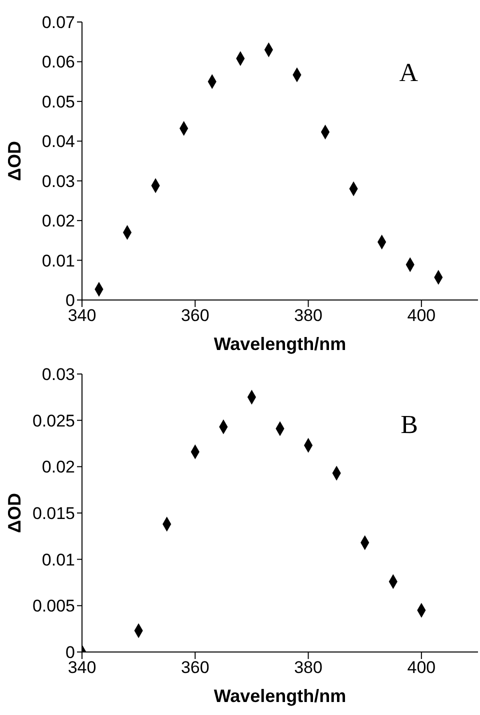 The width and height of the screenshot is (480, 715). What do you see at coordinates (53, 606) in the screenshot?
I see `y-tick-label: 0.005` at bounding box center [53, 606].